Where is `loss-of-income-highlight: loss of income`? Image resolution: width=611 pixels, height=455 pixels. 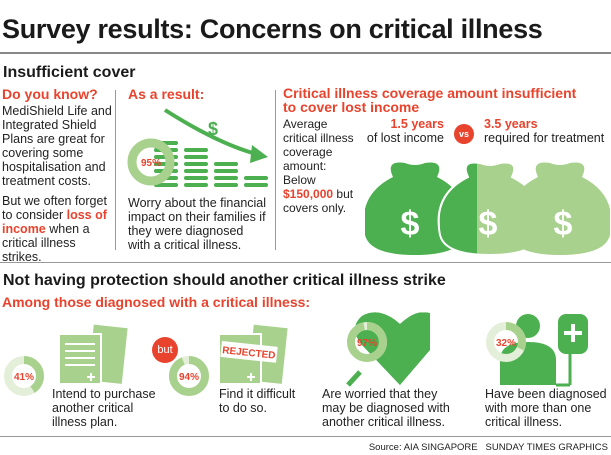 loss-of-income-highlight: loss of income is located at coordinates (54, 222).